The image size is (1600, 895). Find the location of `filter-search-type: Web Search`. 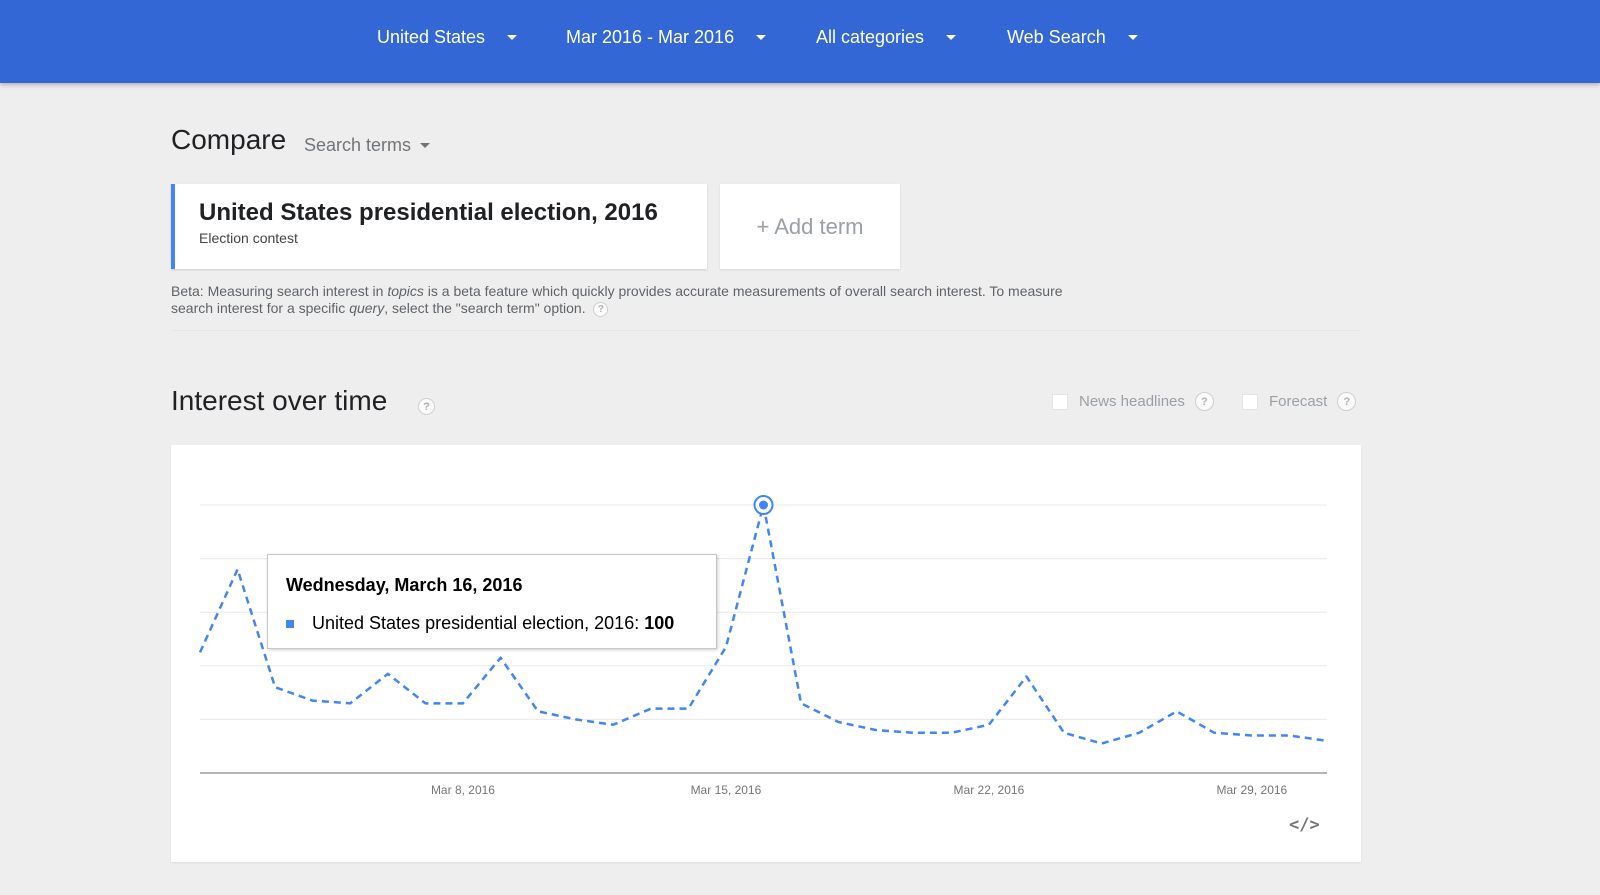

filter-search-type: Web Search is located at coordinates (1072, 37).